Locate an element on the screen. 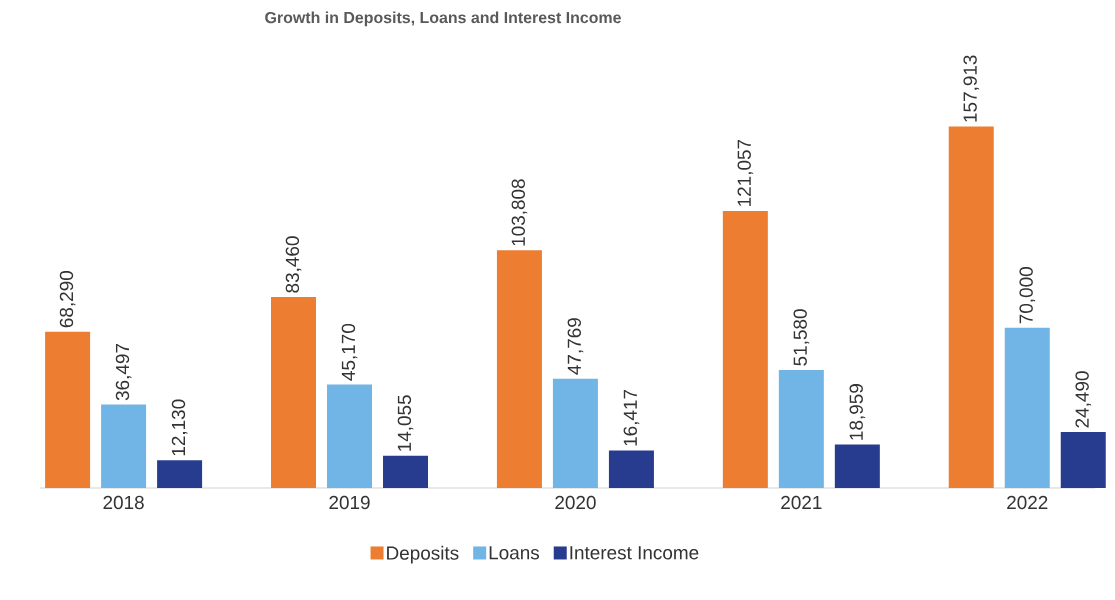  legend-label: Interest Income is located at coordinates (634, 553).